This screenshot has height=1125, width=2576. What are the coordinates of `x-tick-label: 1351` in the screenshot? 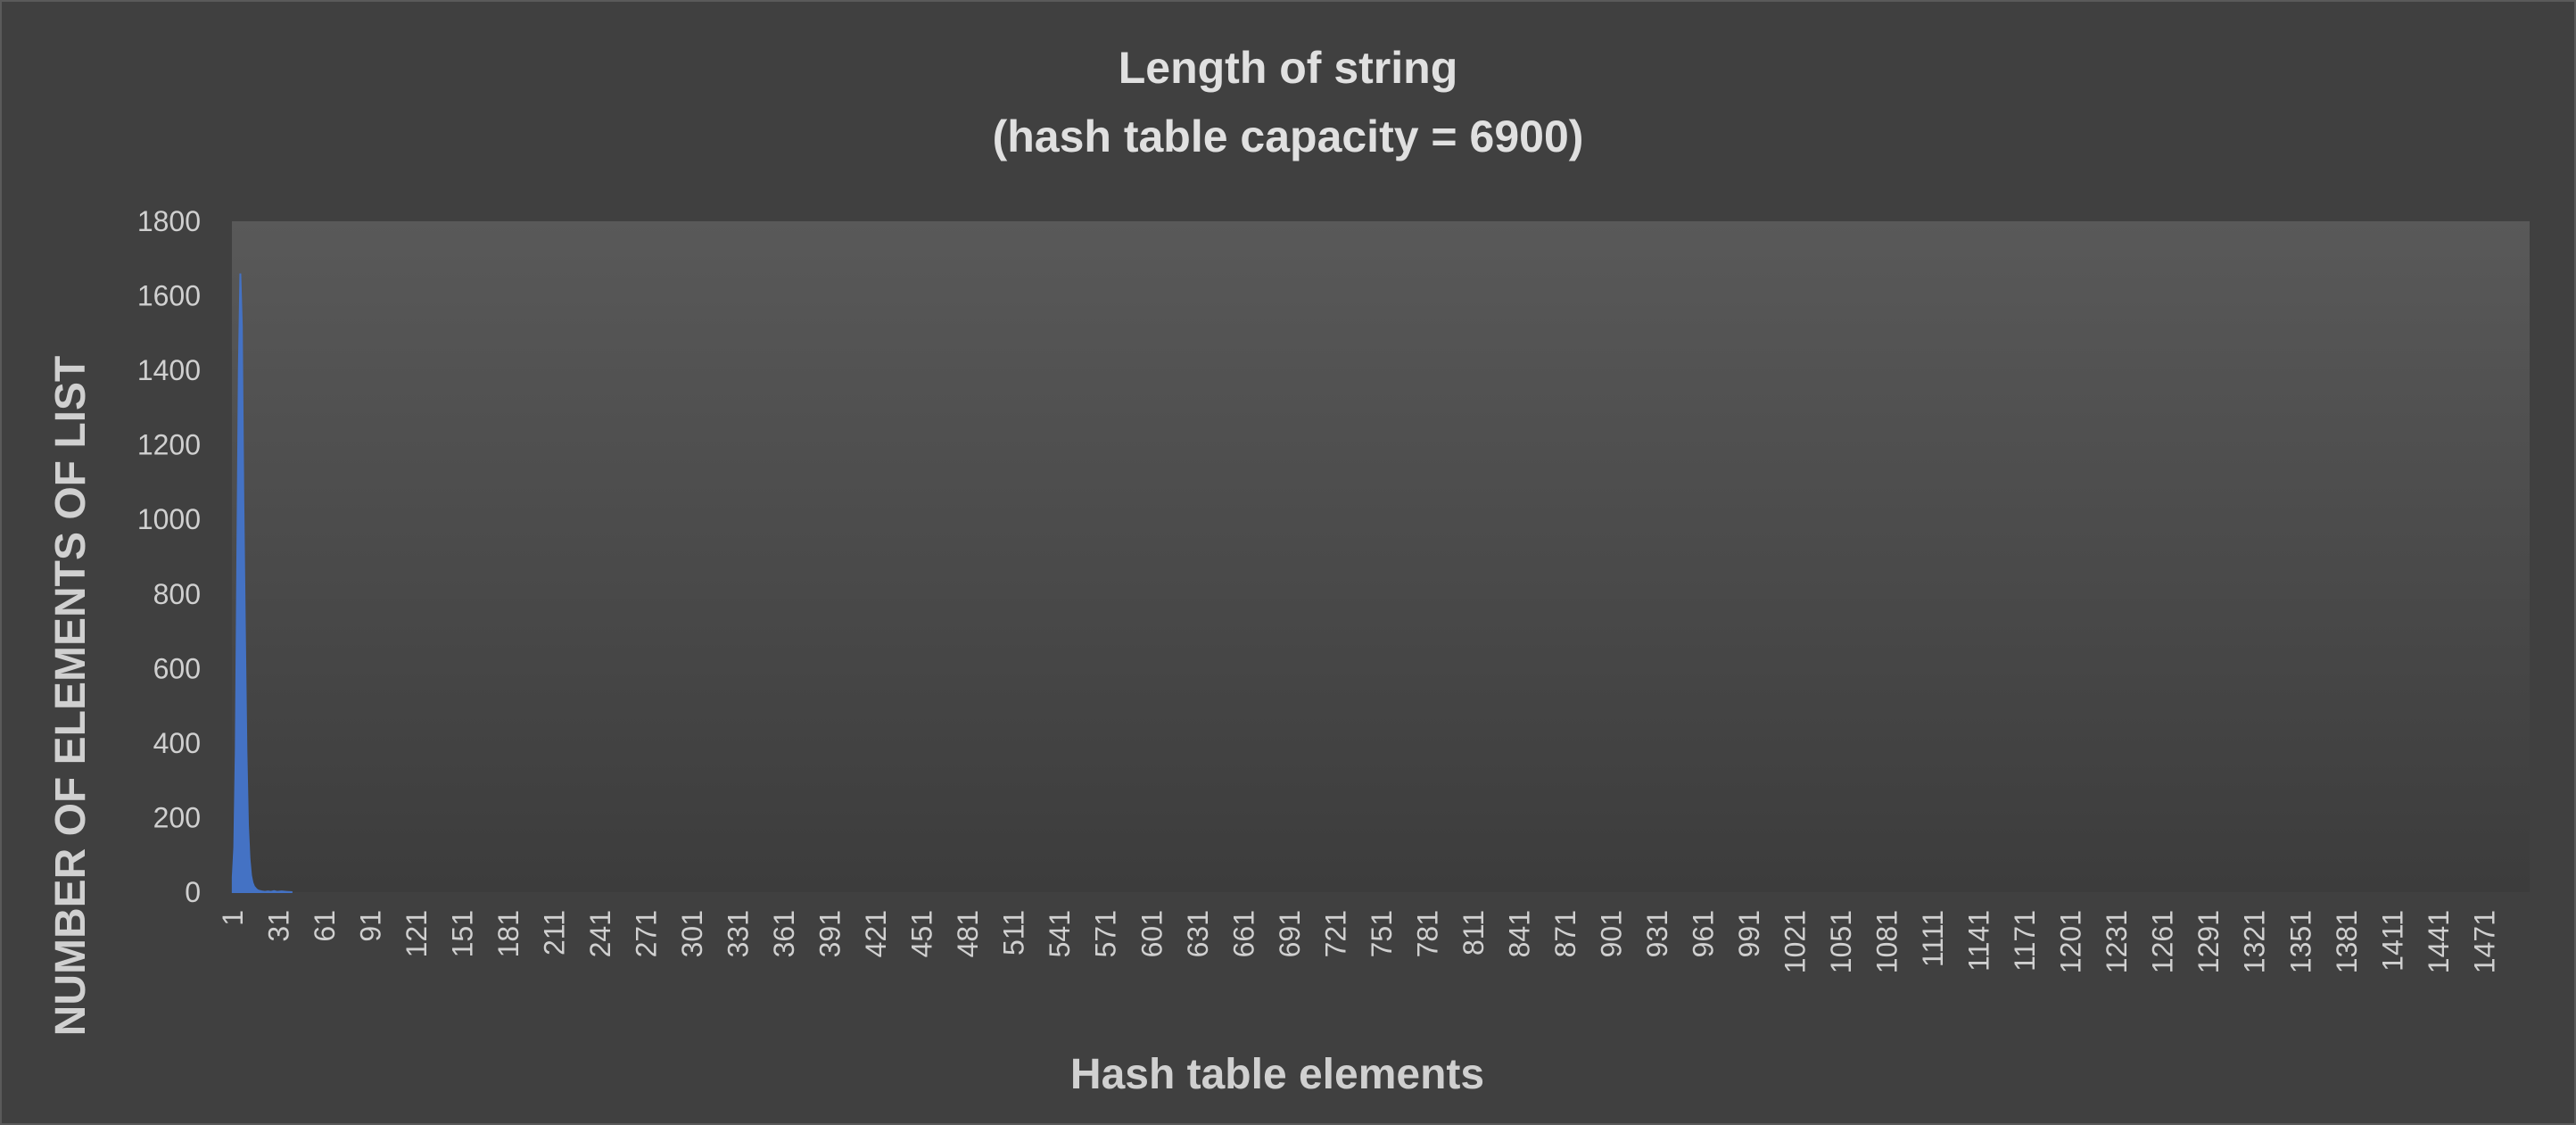 It's located at (2300, 941).